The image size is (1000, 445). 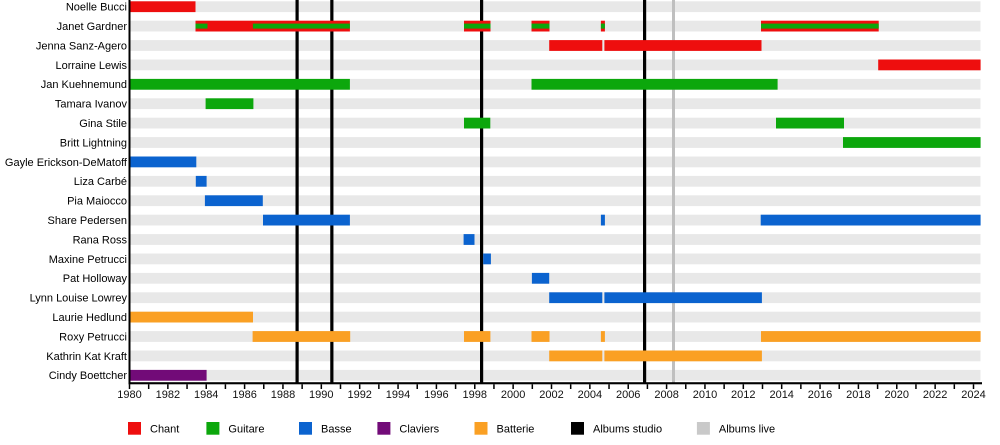 What do you see at coordinates (820, 395) in the screenshot?
I see `svg-text: 2016` at bounding box center [820, 395].